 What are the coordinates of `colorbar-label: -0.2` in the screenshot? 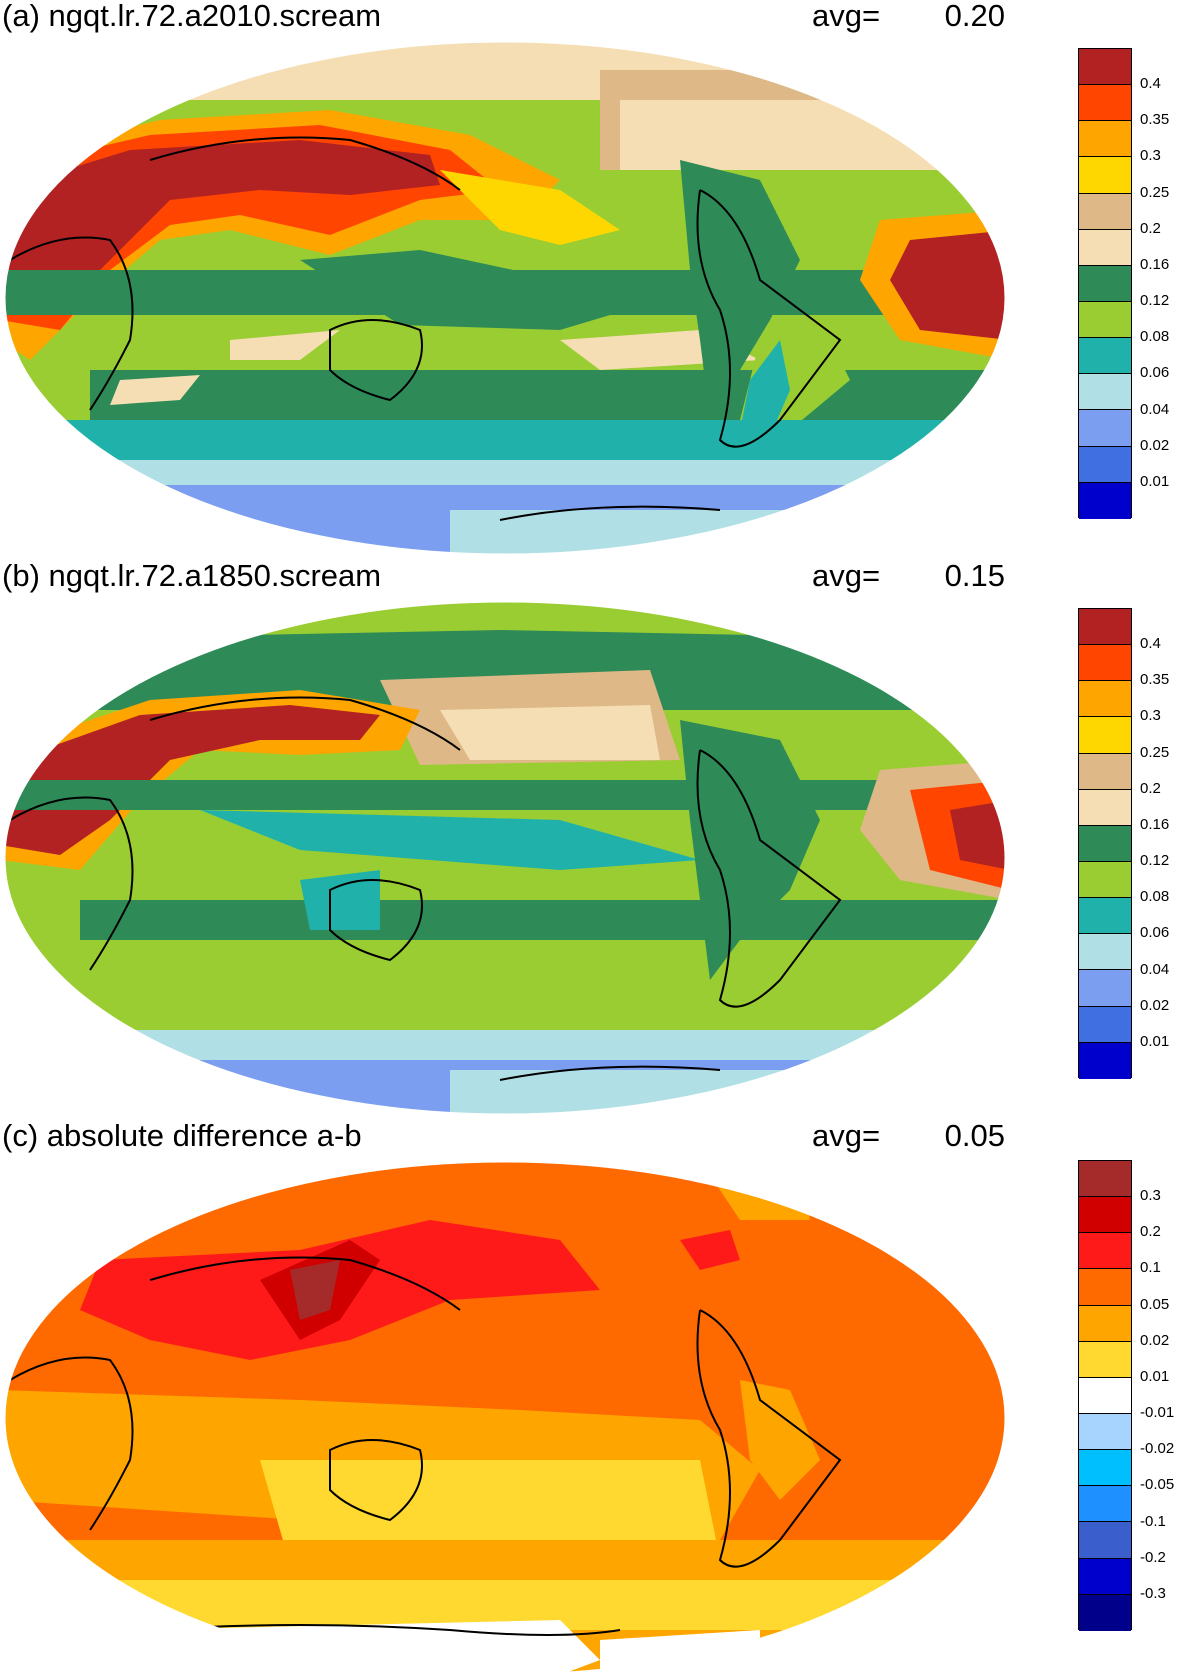 It's located at (1153, 1557).